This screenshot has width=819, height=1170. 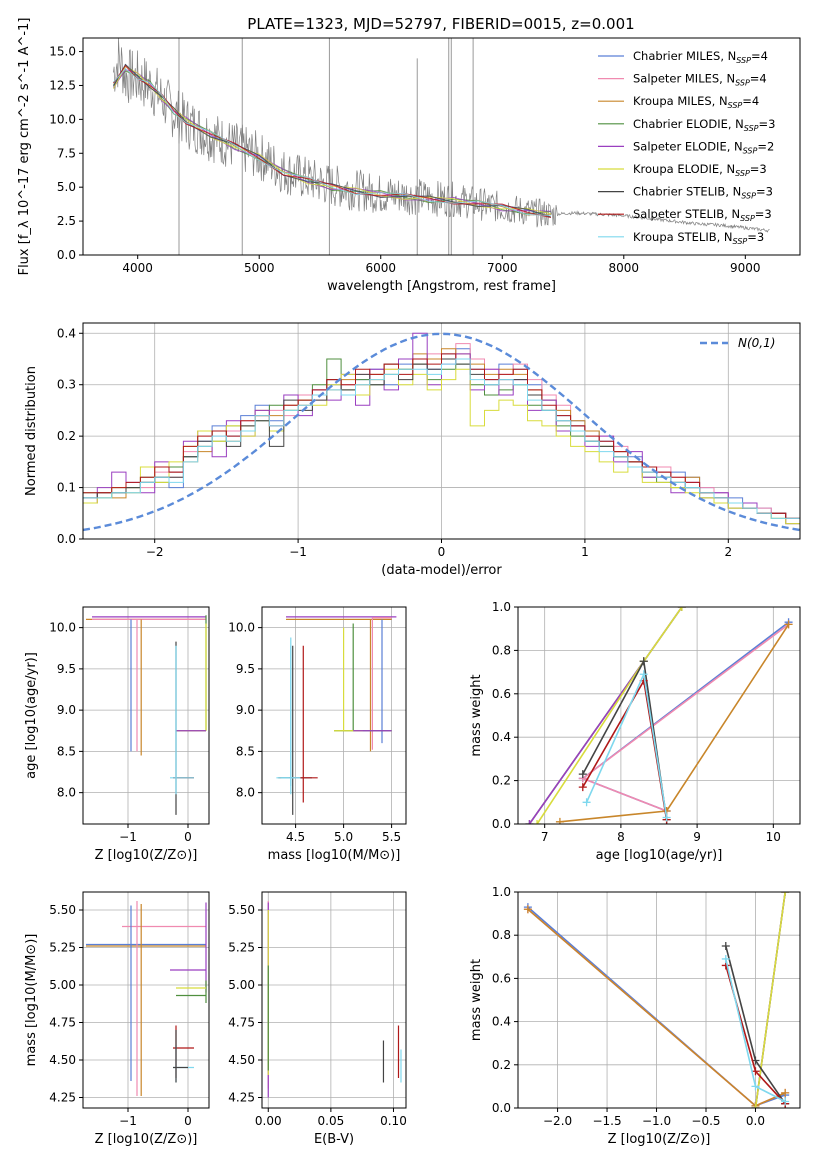 I want to click on legend-label: Chabrier STELIB, NSSP=3, so click(x=703, y=193).